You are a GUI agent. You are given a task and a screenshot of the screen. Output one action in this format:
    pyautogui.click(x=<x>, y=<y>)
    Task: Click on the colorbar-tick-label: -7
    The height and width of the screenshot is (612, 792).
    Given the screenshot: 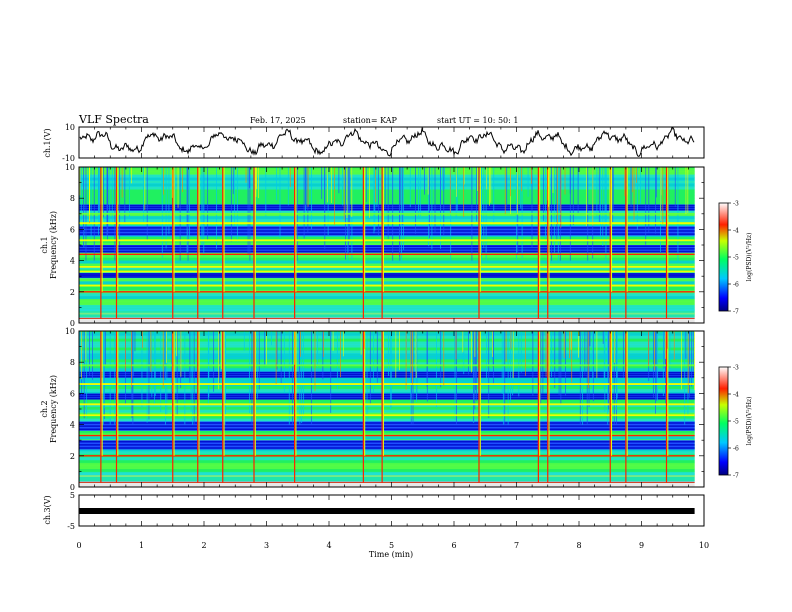 What is the action you would take?
    pyautogui.click(x=736, y=476)
    